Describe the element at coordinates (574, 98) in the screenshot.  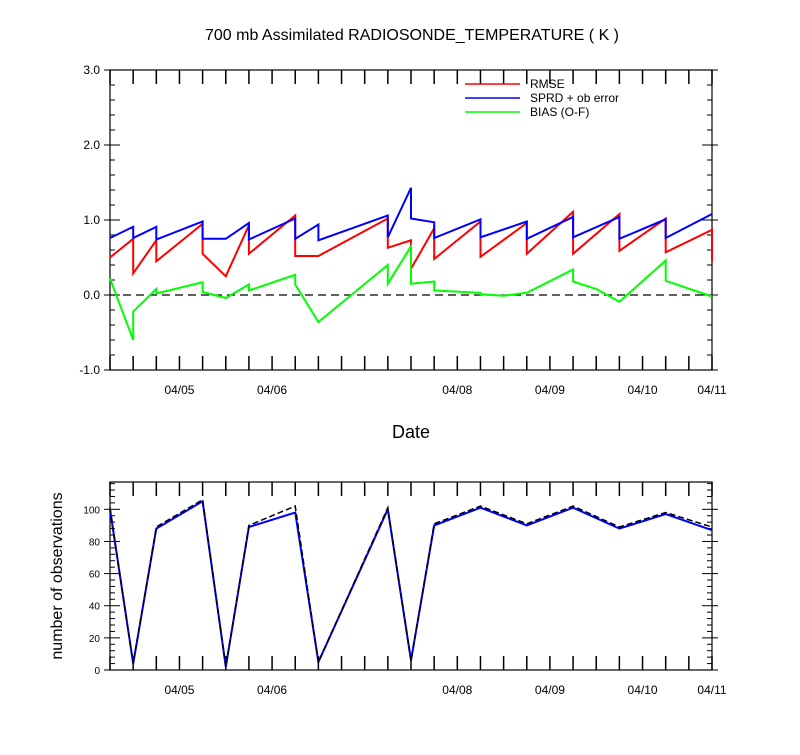
I see `top-legend-label-1: SPRD + ob error` at that location.